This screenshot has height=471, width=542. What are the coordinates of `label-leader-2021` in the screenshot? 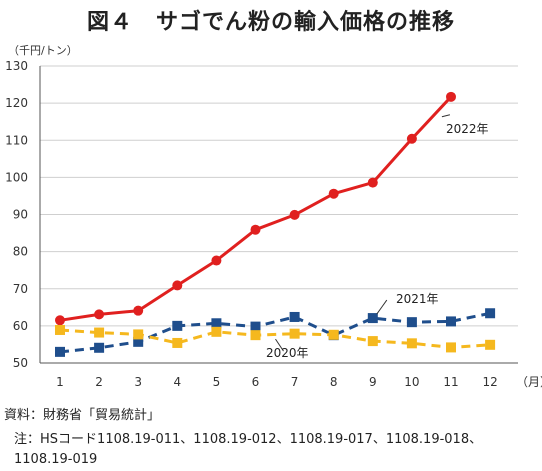 It's located at (382, 307).